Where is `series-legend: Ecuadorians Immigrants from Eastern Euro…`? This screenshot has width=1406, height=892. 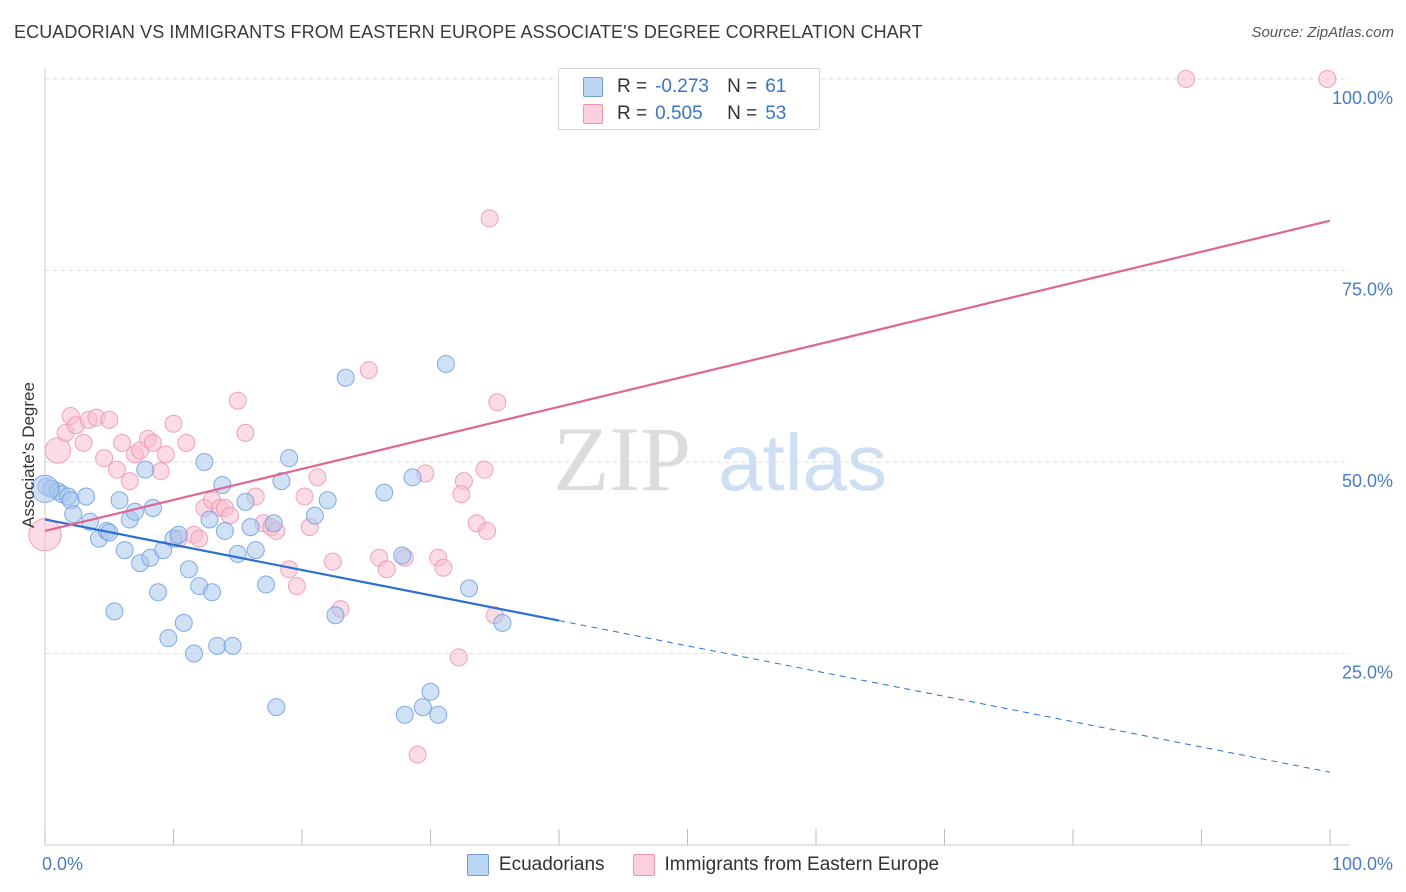 series-legend: Ecuadorians Immigrants from Eastern Euro… is located at coordinates (703, 865).